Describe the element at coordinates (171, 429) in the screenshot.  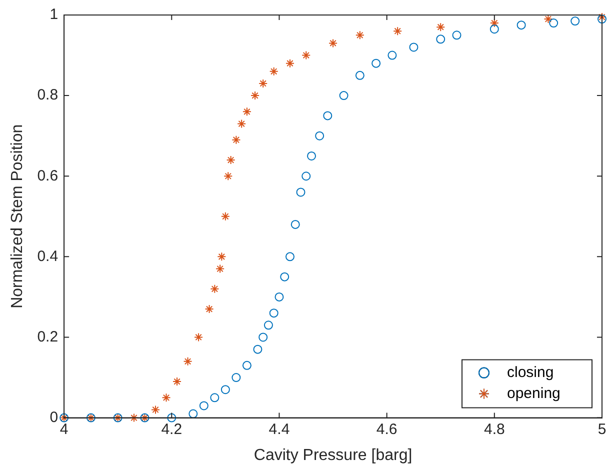
I see `x-tick-label: 4.2` at that location.